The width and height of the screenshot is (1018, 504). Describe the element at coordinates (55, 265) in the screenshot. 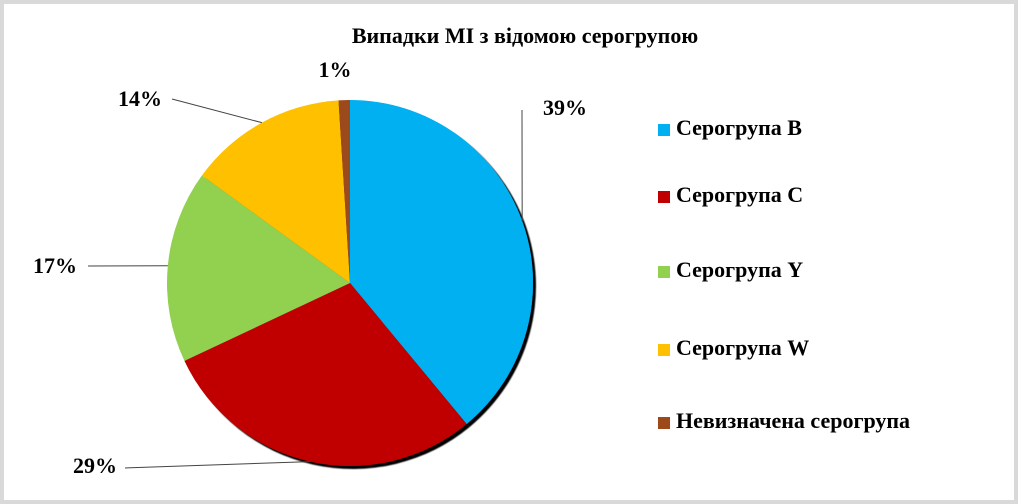

I see `data-label: 17%` at that location.